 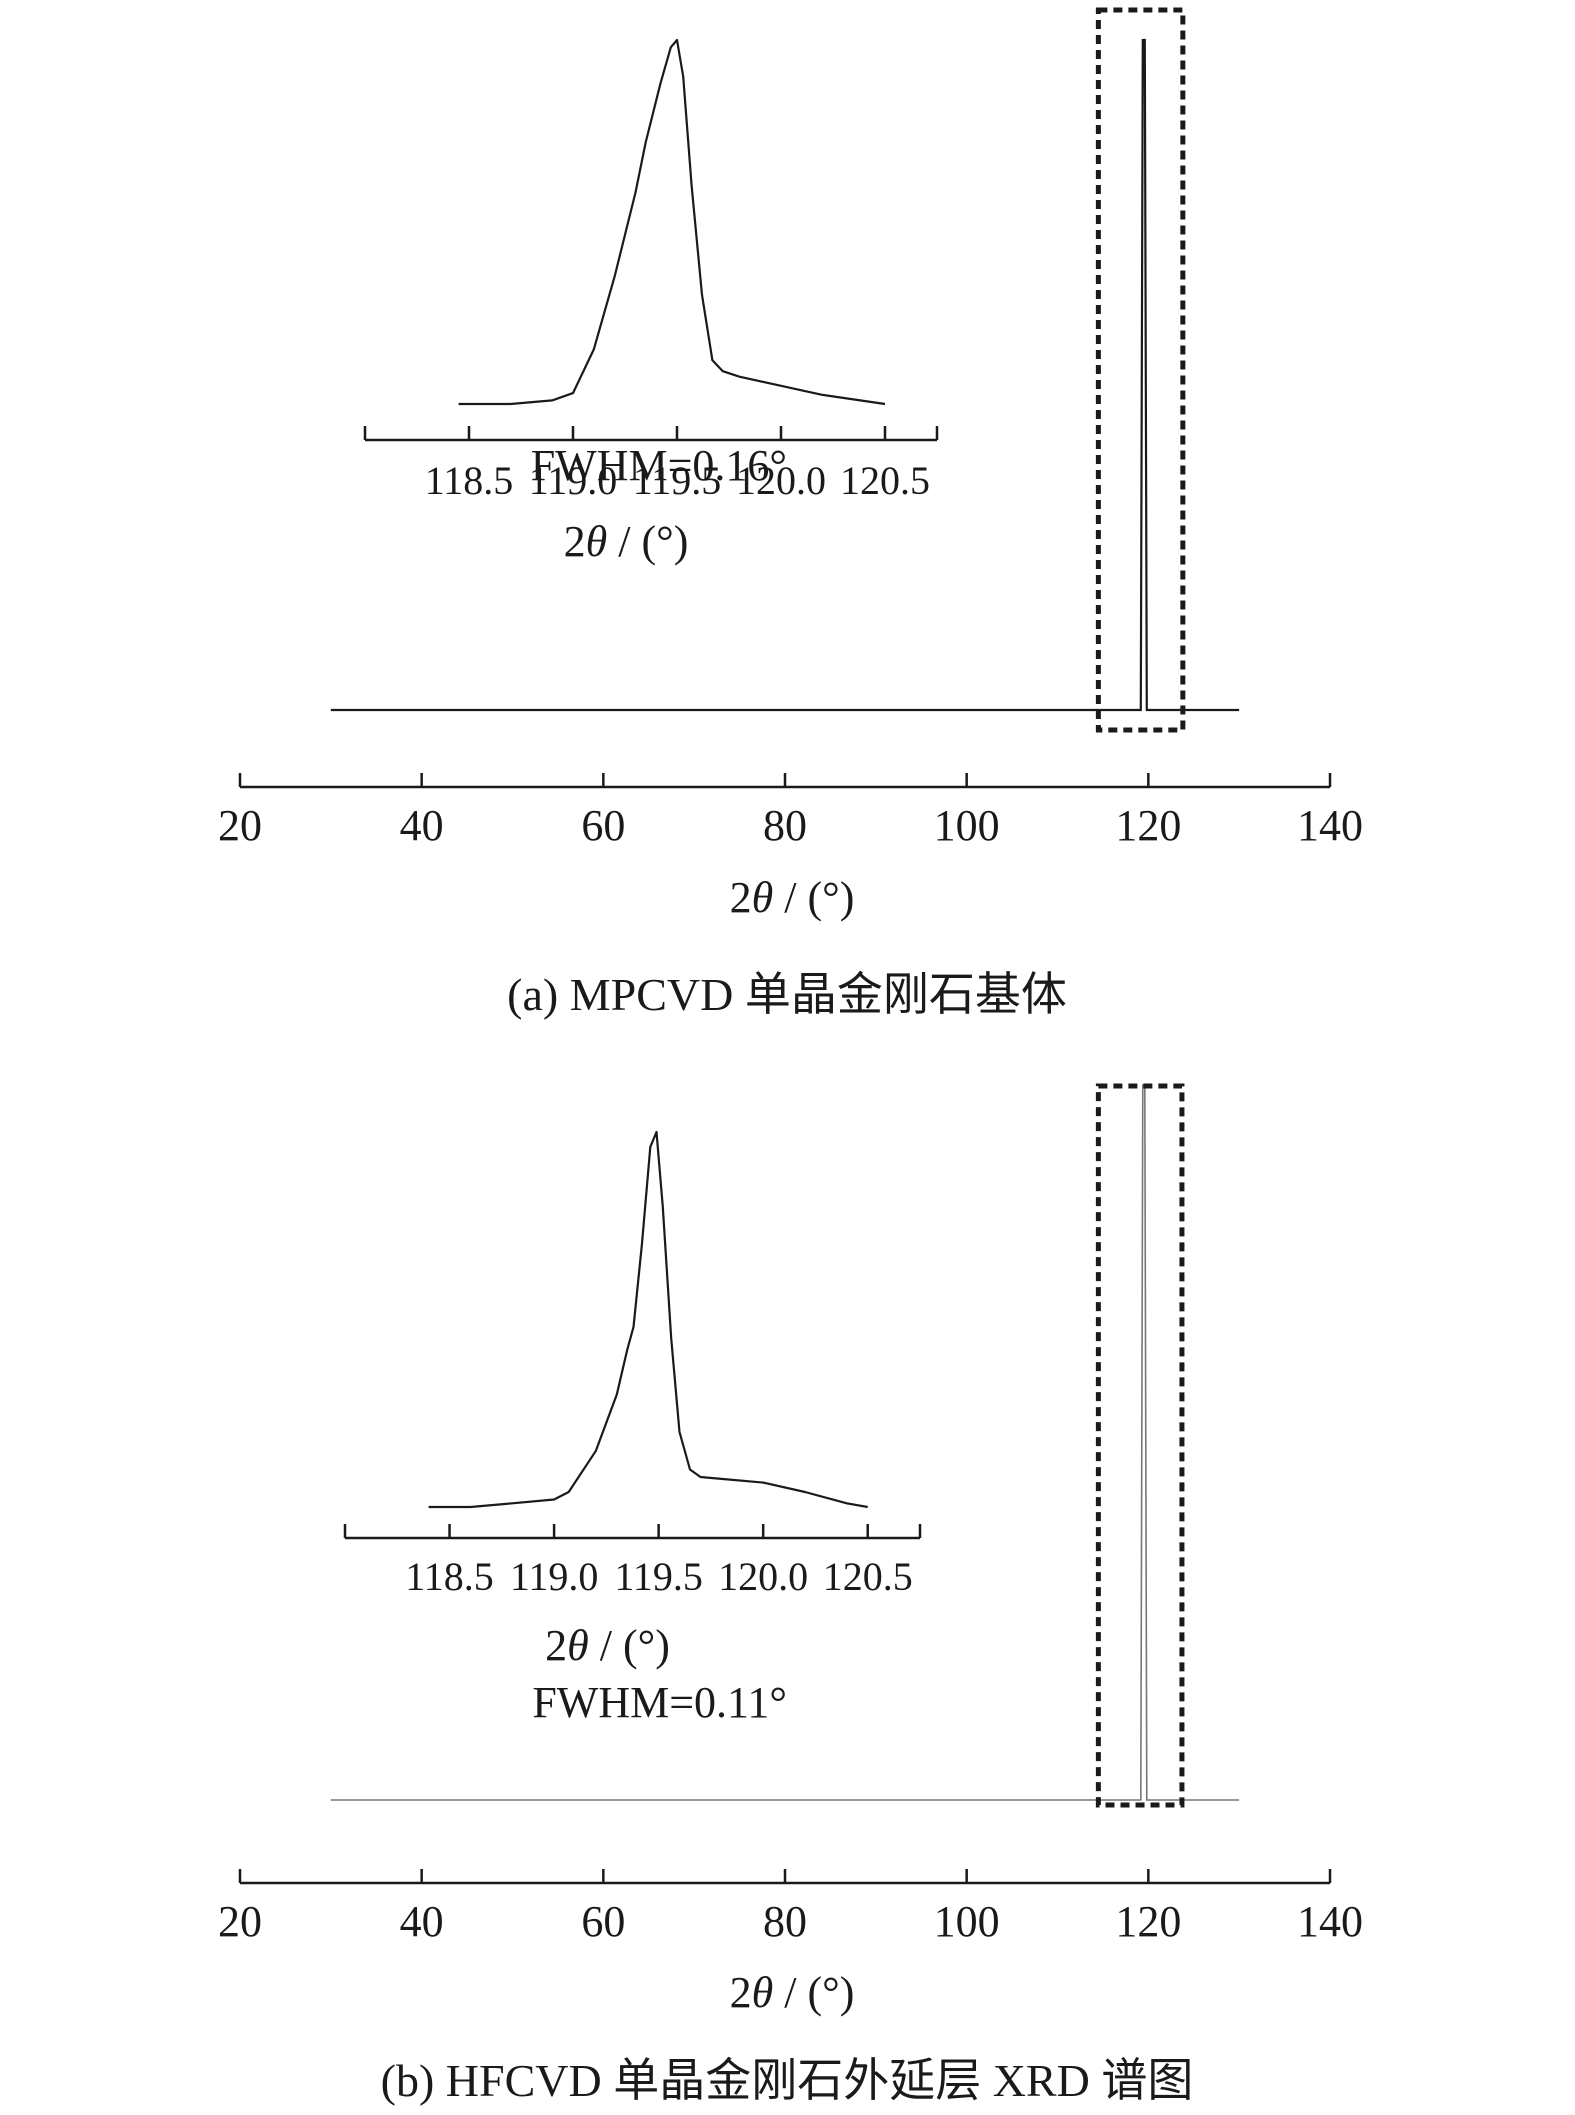 I want to click on inset-x-axis-title-b-suffix: / (°), so click(x=629, y=1645).